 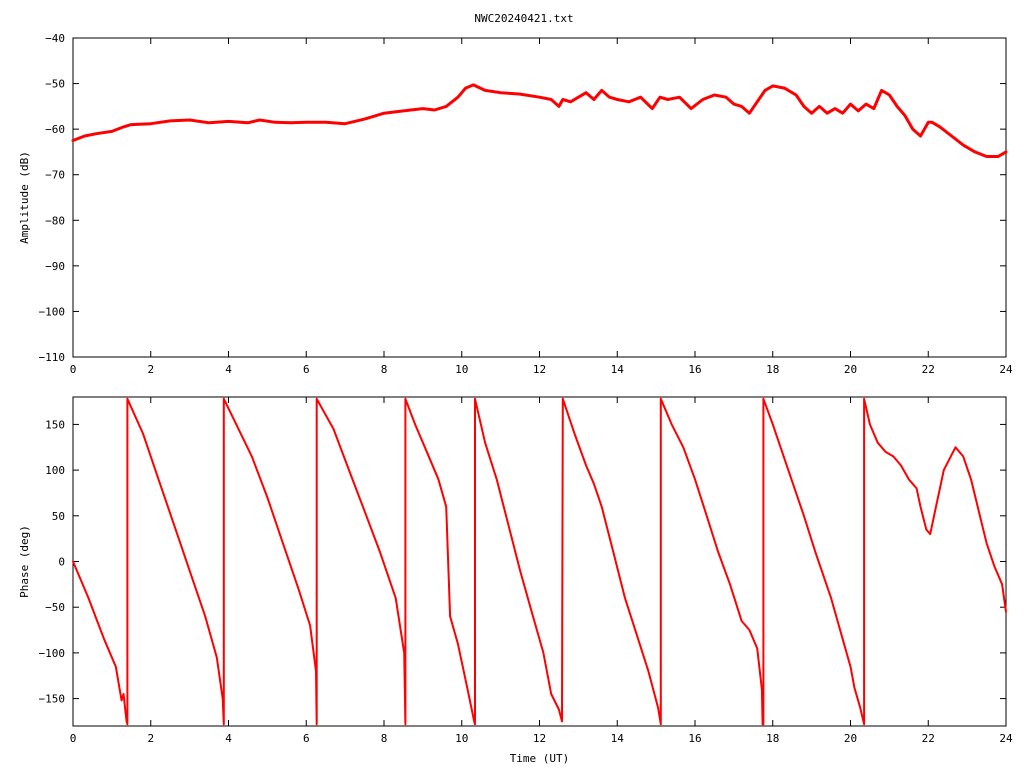 What do you see at coordinates (539, 369) in the screenshot?
I see `amplitude-xtick-label: 12` at bounding box center [539, 369].